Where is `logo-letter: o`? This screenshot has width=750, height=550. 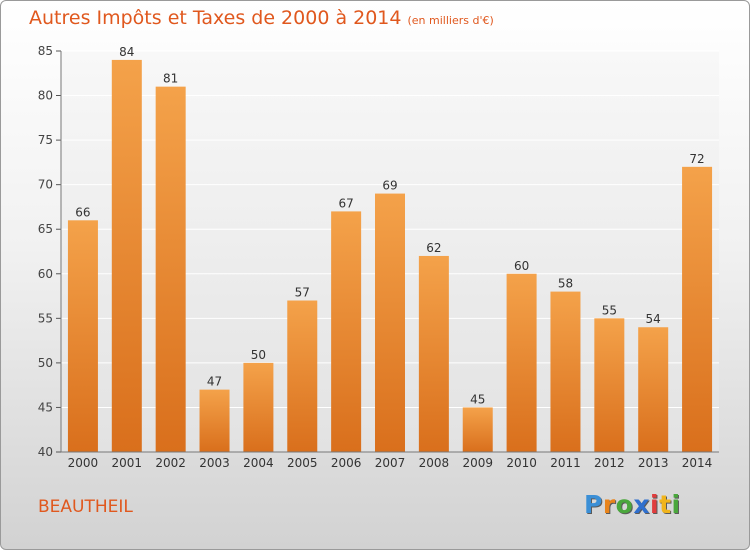
logo-letter: o is located at coordinates (624, 504).